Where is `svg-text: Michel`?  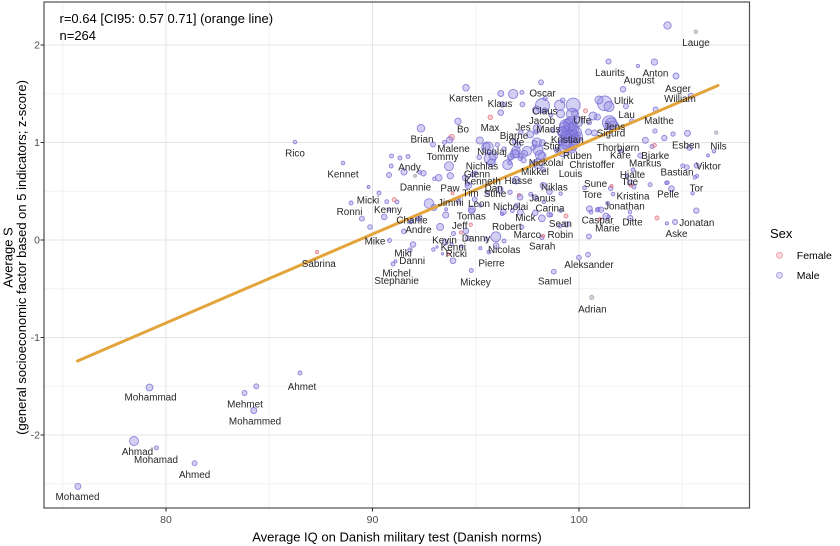
svg-text: Michel is located at coordinates (396, 273).